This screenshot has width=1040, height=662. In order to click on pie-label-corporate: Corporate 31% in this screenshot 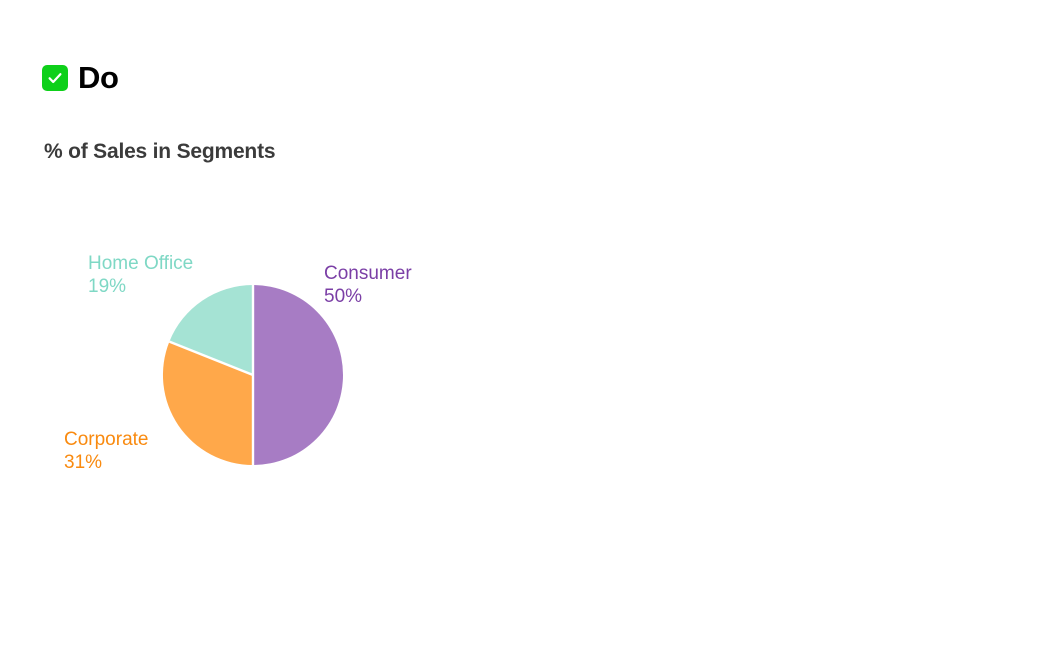, I will do `click(106, 451)`.